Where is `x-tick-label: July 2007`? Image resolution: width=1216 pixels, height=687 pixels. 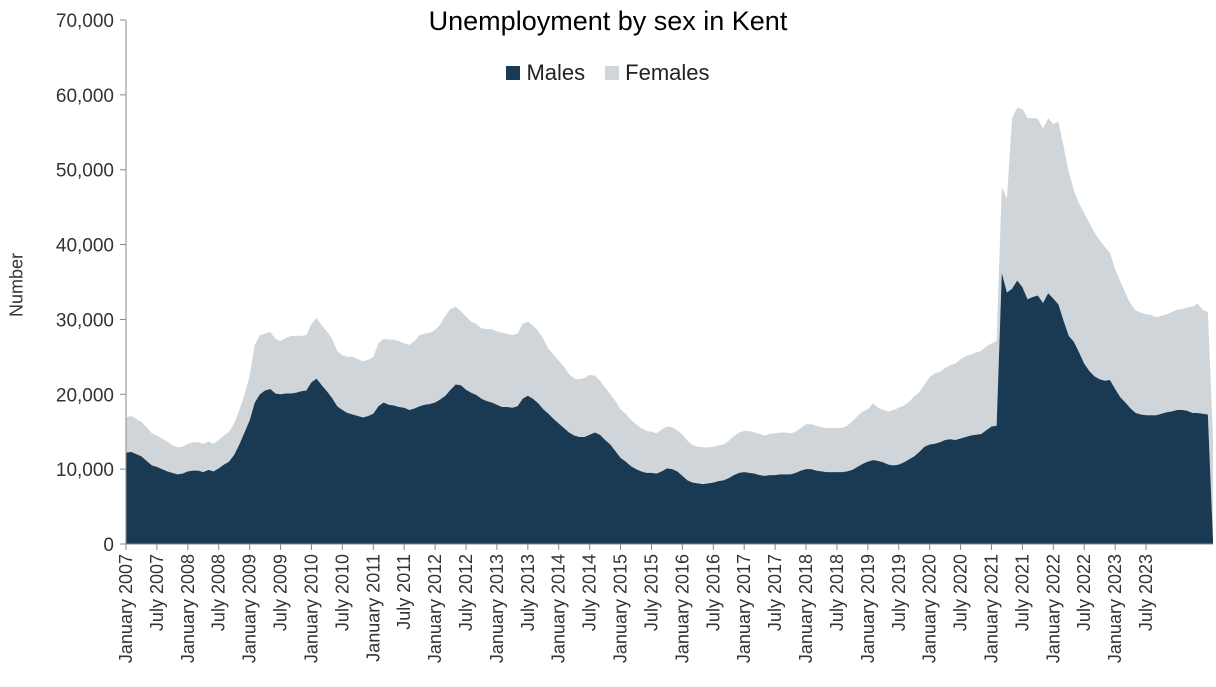
x-tick-label: July 2007 is located at coordinates (157, 592).